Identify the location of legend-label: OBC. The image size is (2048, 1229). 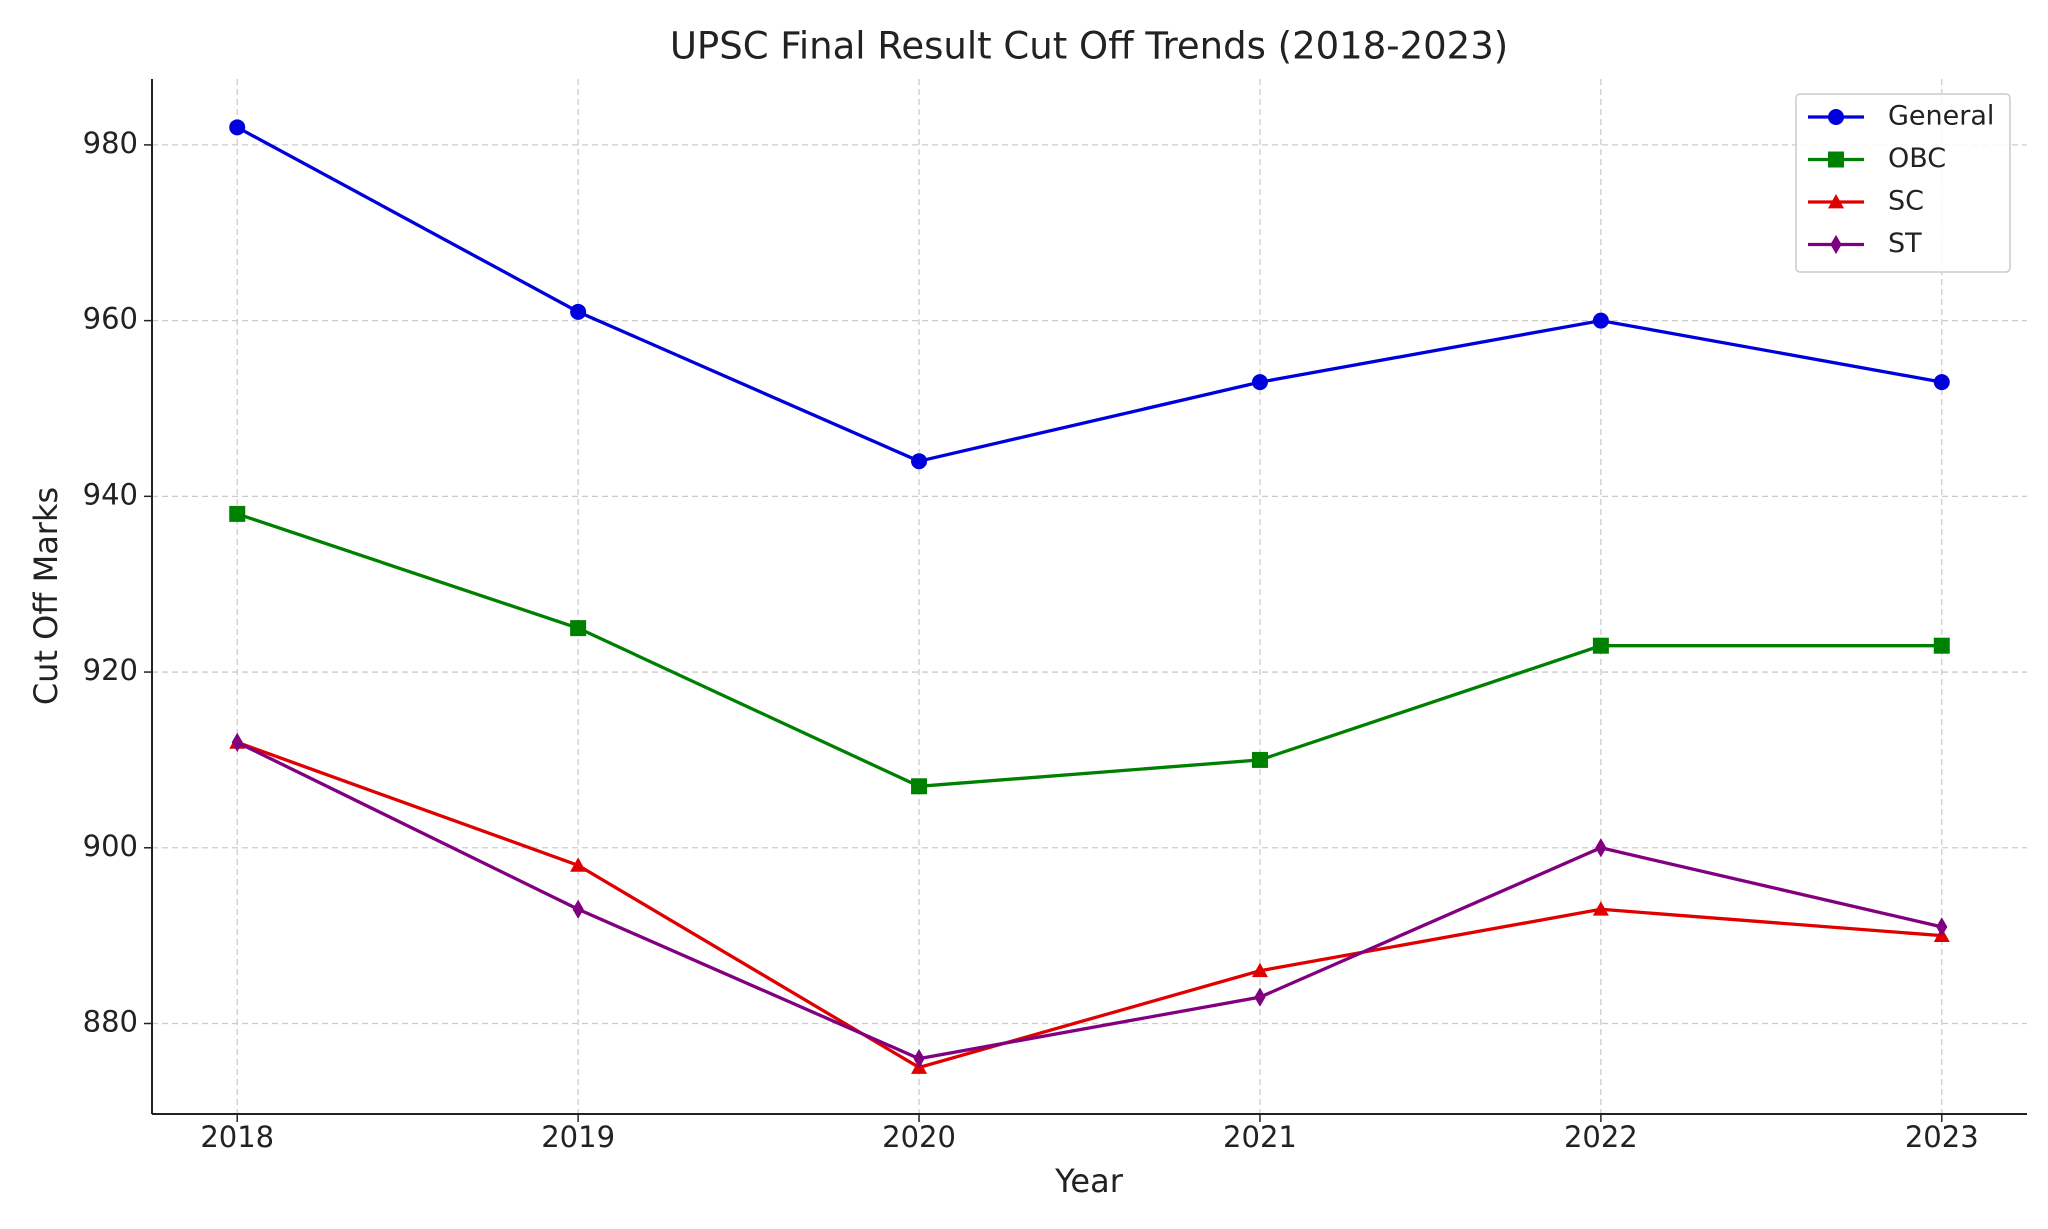
(1917, 158).